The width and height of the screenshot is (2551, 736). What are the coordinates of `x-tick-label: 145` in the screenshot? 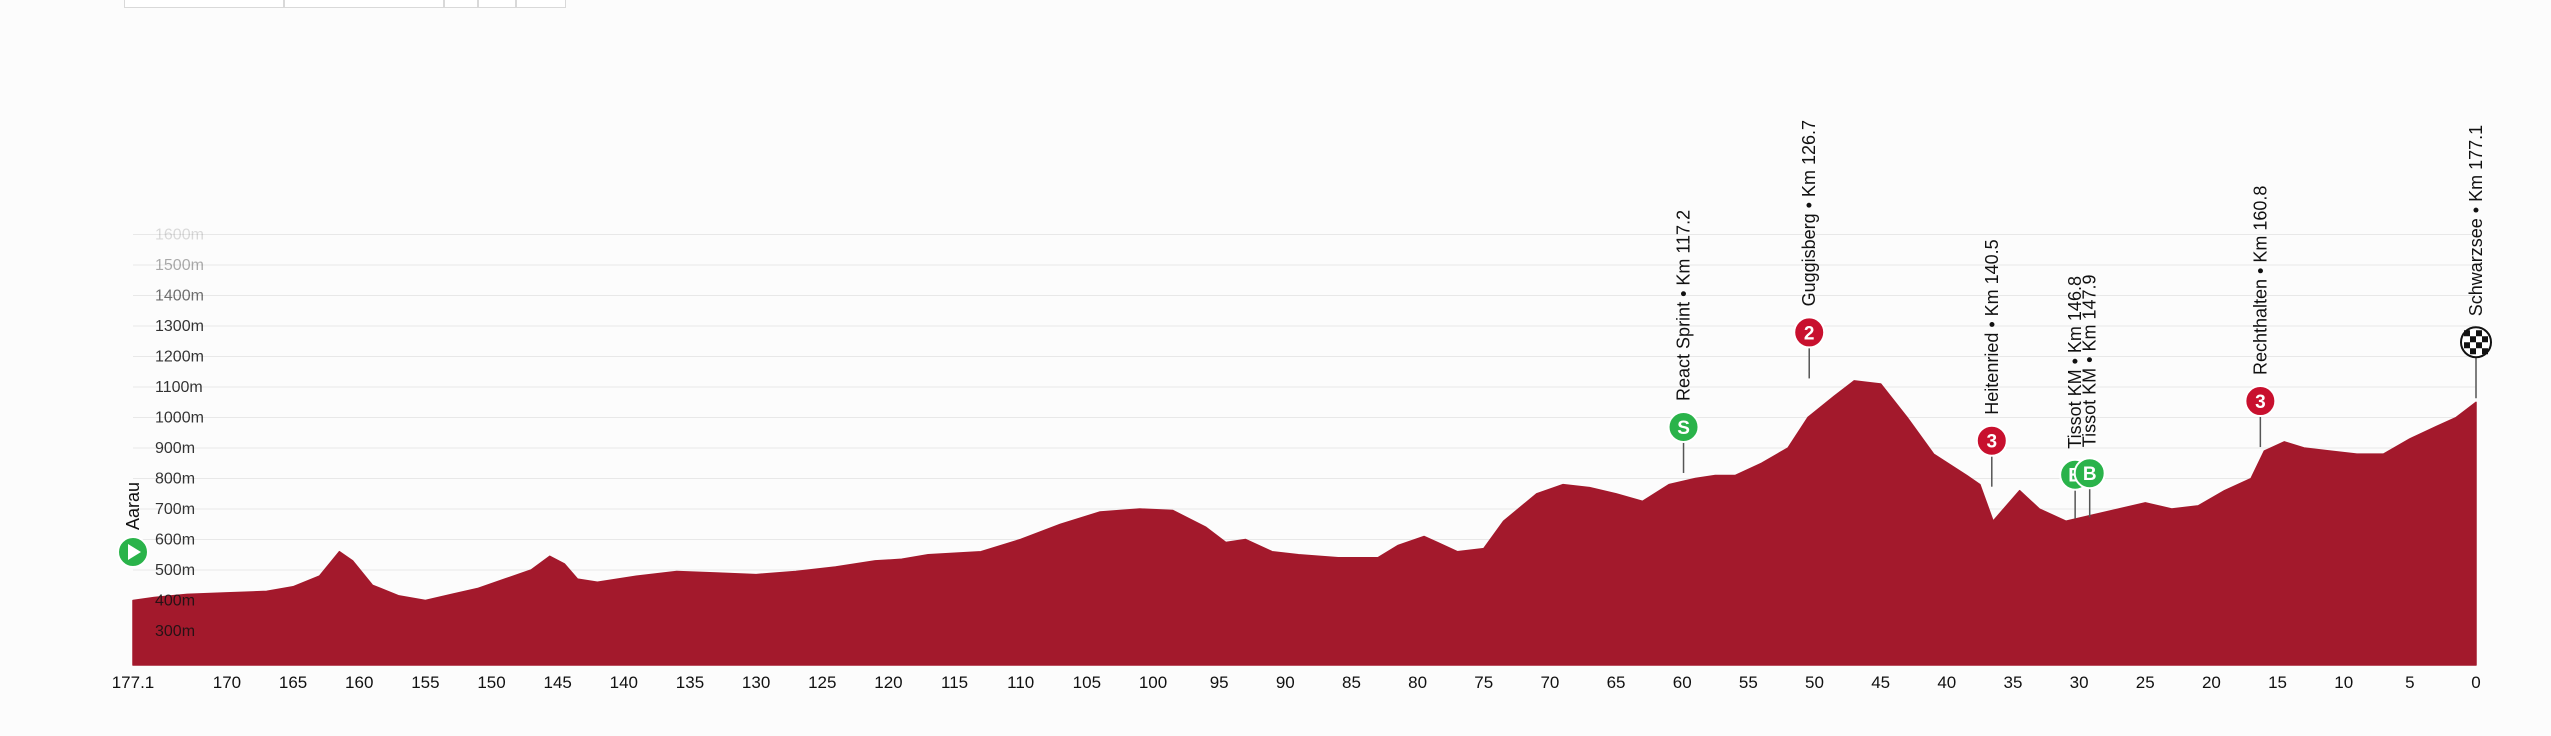 It's located at (557, 682).